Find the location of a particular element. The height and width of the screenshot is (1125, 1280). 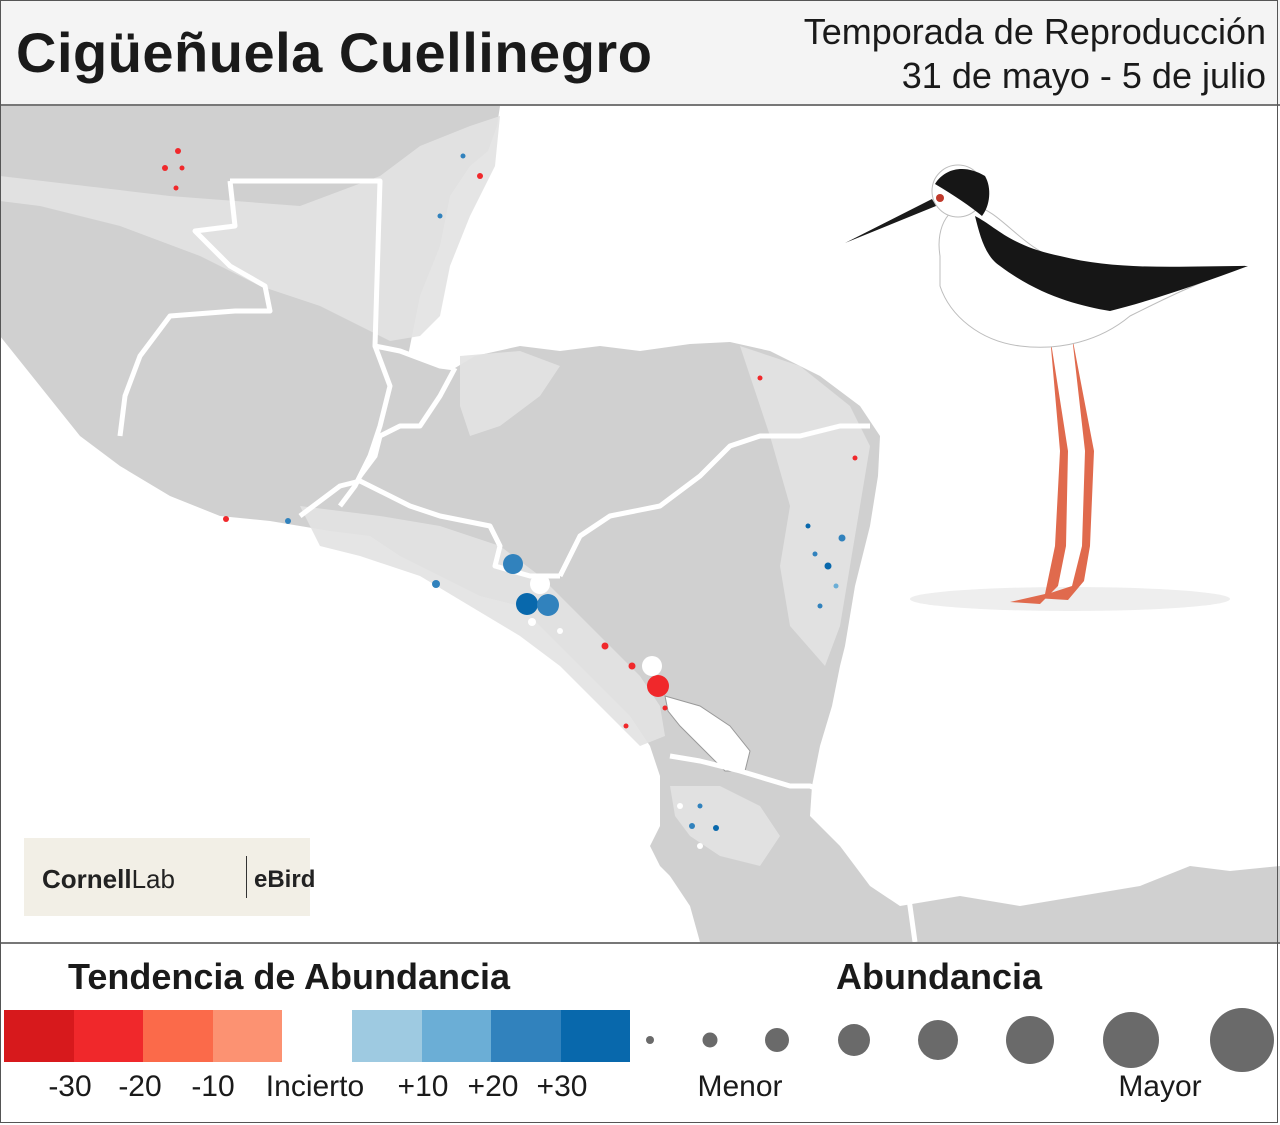

season-name: Temporada de Reproducción is located at coordinates (1034, 31).